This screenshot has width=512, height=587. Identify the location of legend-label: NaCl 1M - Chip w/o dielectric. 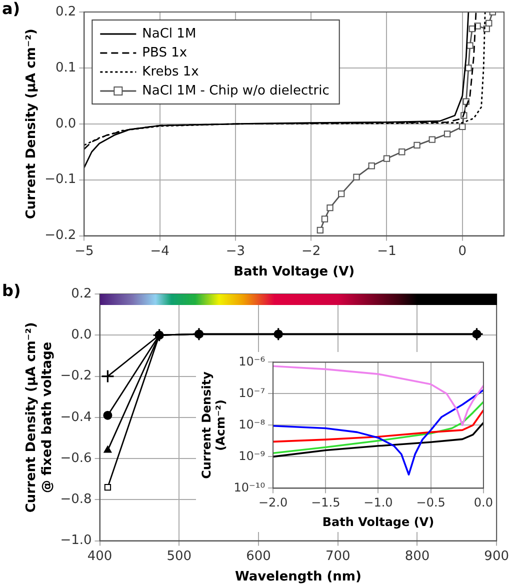
(236, 90).